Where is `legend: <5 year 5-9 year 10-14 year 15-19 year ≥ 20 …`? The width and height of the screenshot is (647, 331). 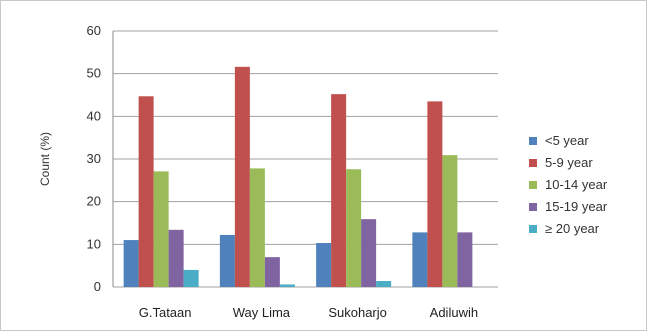 legend: <5 year 5-9 year 10-14 year 15-19 year ≥ 20 … is located at coordinates (568, 184).